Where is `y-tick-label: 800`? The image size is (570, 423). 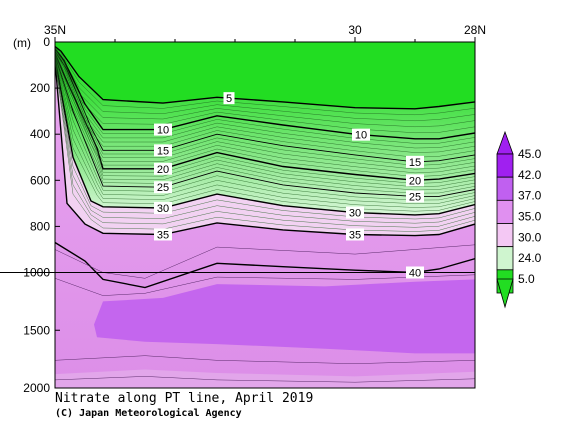 y-tick-label: 800 is located at coordinates (40, 226).